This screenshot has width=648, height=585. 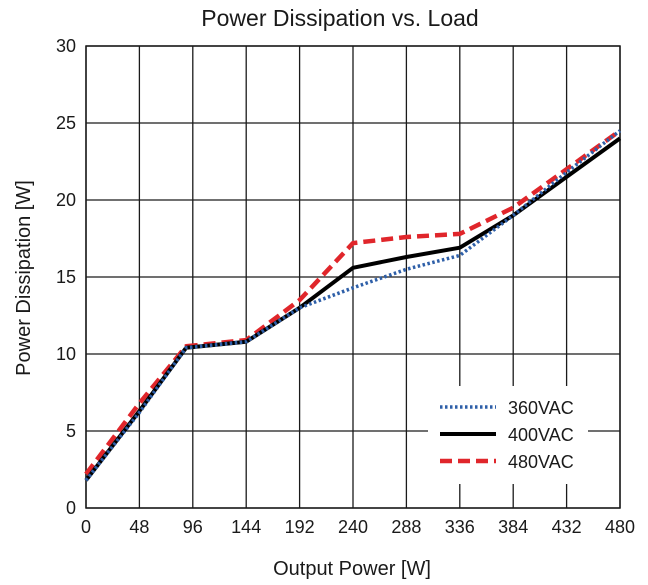 I want to click on legend-label: 400VAC, so click(x=541, y=435).